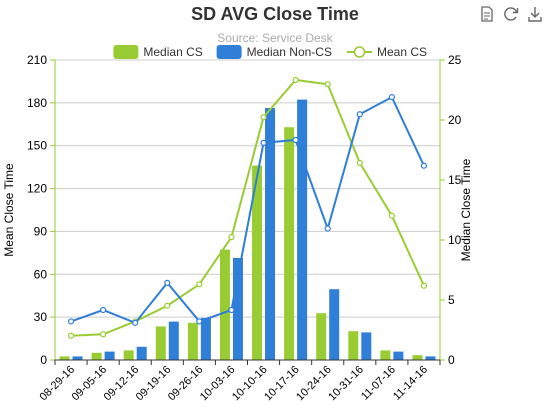 Image resolution: width=550 pixels, height=420 pixels. I want to click on y-tick-label-right: 20, so click(455, 120).